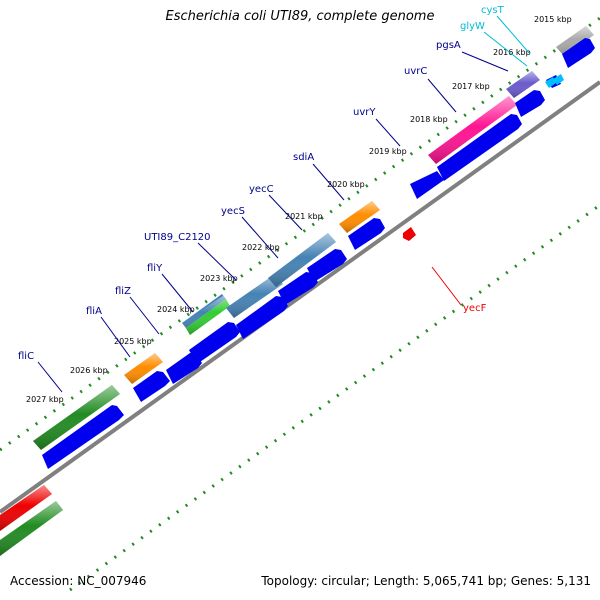 Image resolution: width=600 pixels, height=600 pixels. What do you see at coordinates (233, 211) in the screenshot?
I see `gene-label-yecS: yecS` at bounding box center [233, 211].